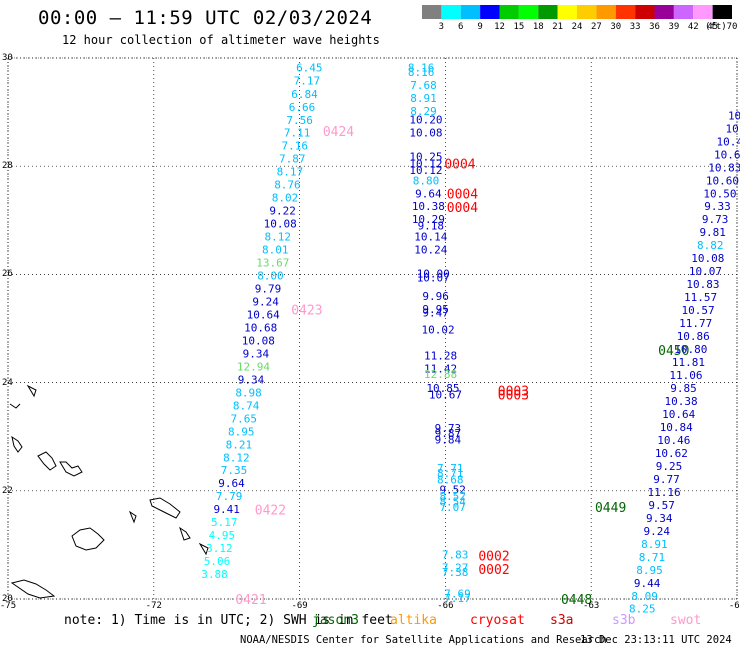 This screenshot has height=650, width=740. Describe the element at coordinates (285, 198) in the screenshot. I see `wave-height-point: 8.02` at that location.